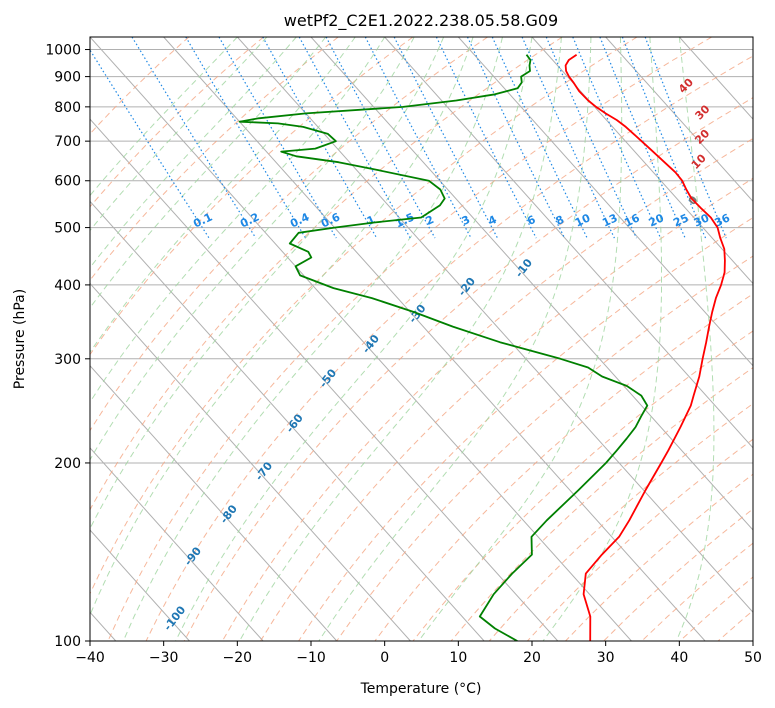  I want to click on moist-adiabat-label: -80, so click(228, 514).